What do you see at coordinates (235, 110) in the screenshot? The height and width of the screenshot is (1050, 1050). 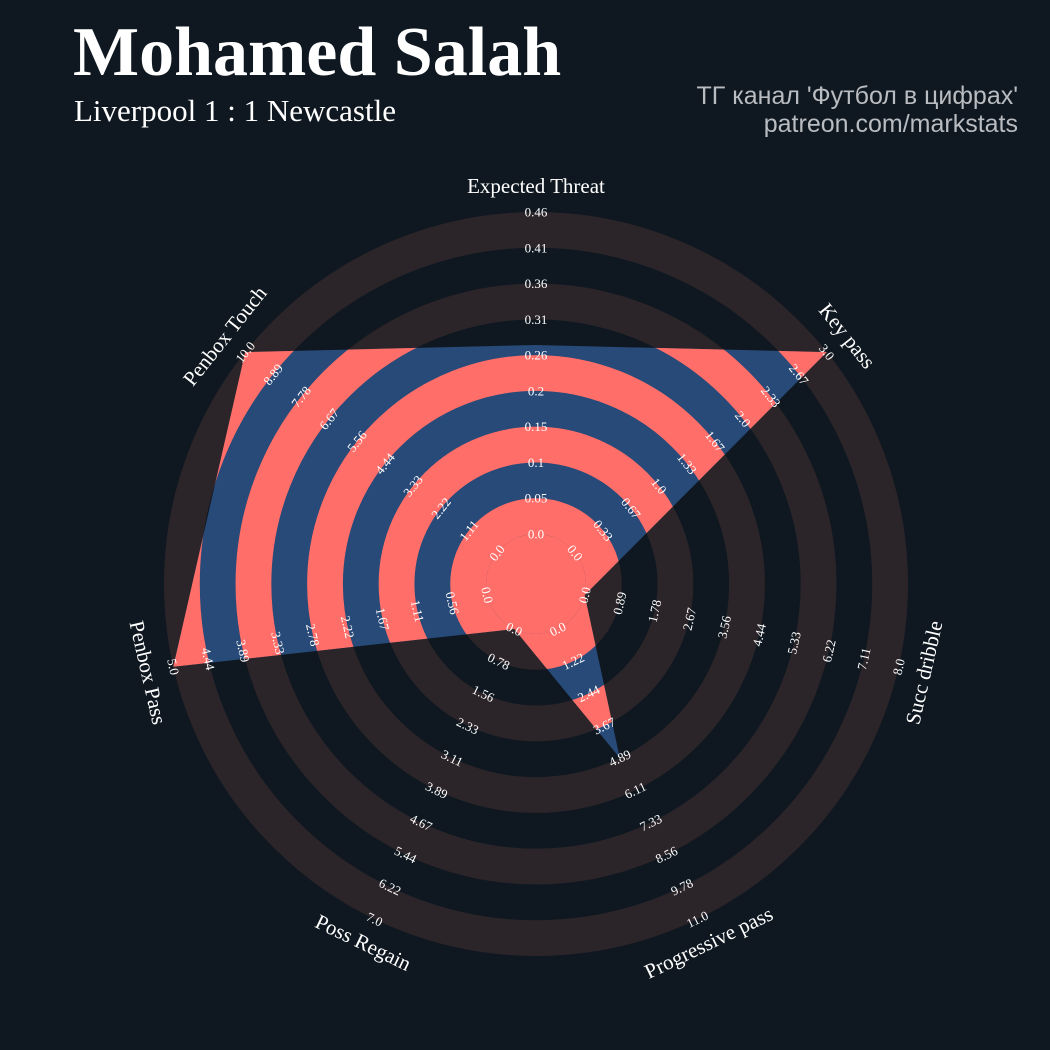 I see `match-subtitle: Liverpool 1 : 1 Newcastle` at bounding box center [235, 110].